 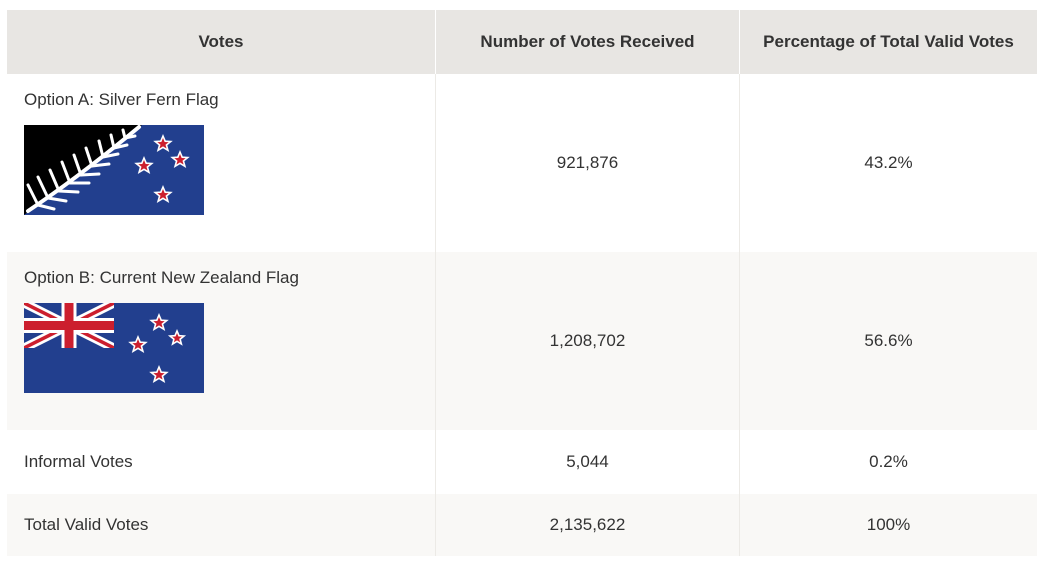 I want to click on informal-votes-count: 5,044, so click(x=588, y=462).